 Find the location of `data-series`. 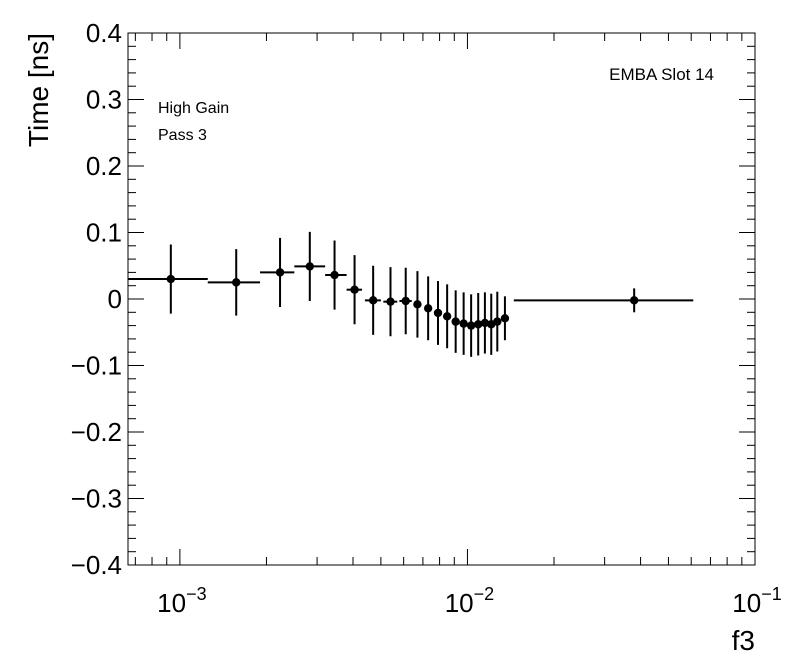

data-series is located at coordinates (411, 294).